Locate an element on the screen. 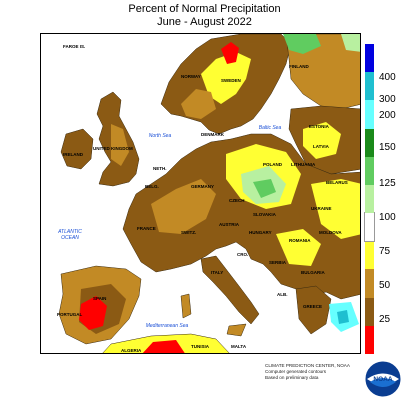 The image size is (409, 400). legend-tick-300: 300 is located at coordinates (387, 99).